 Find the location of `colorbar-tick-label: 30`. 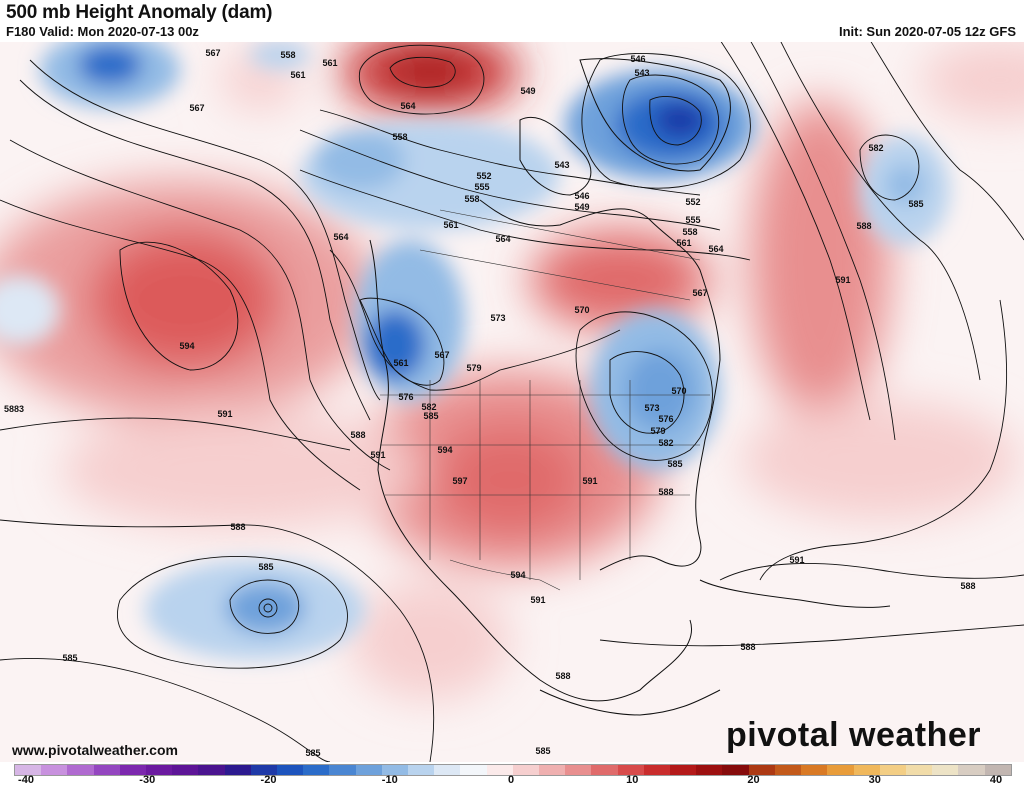

colorbar-tick-label: 30 is located at coordinates (874, 780).